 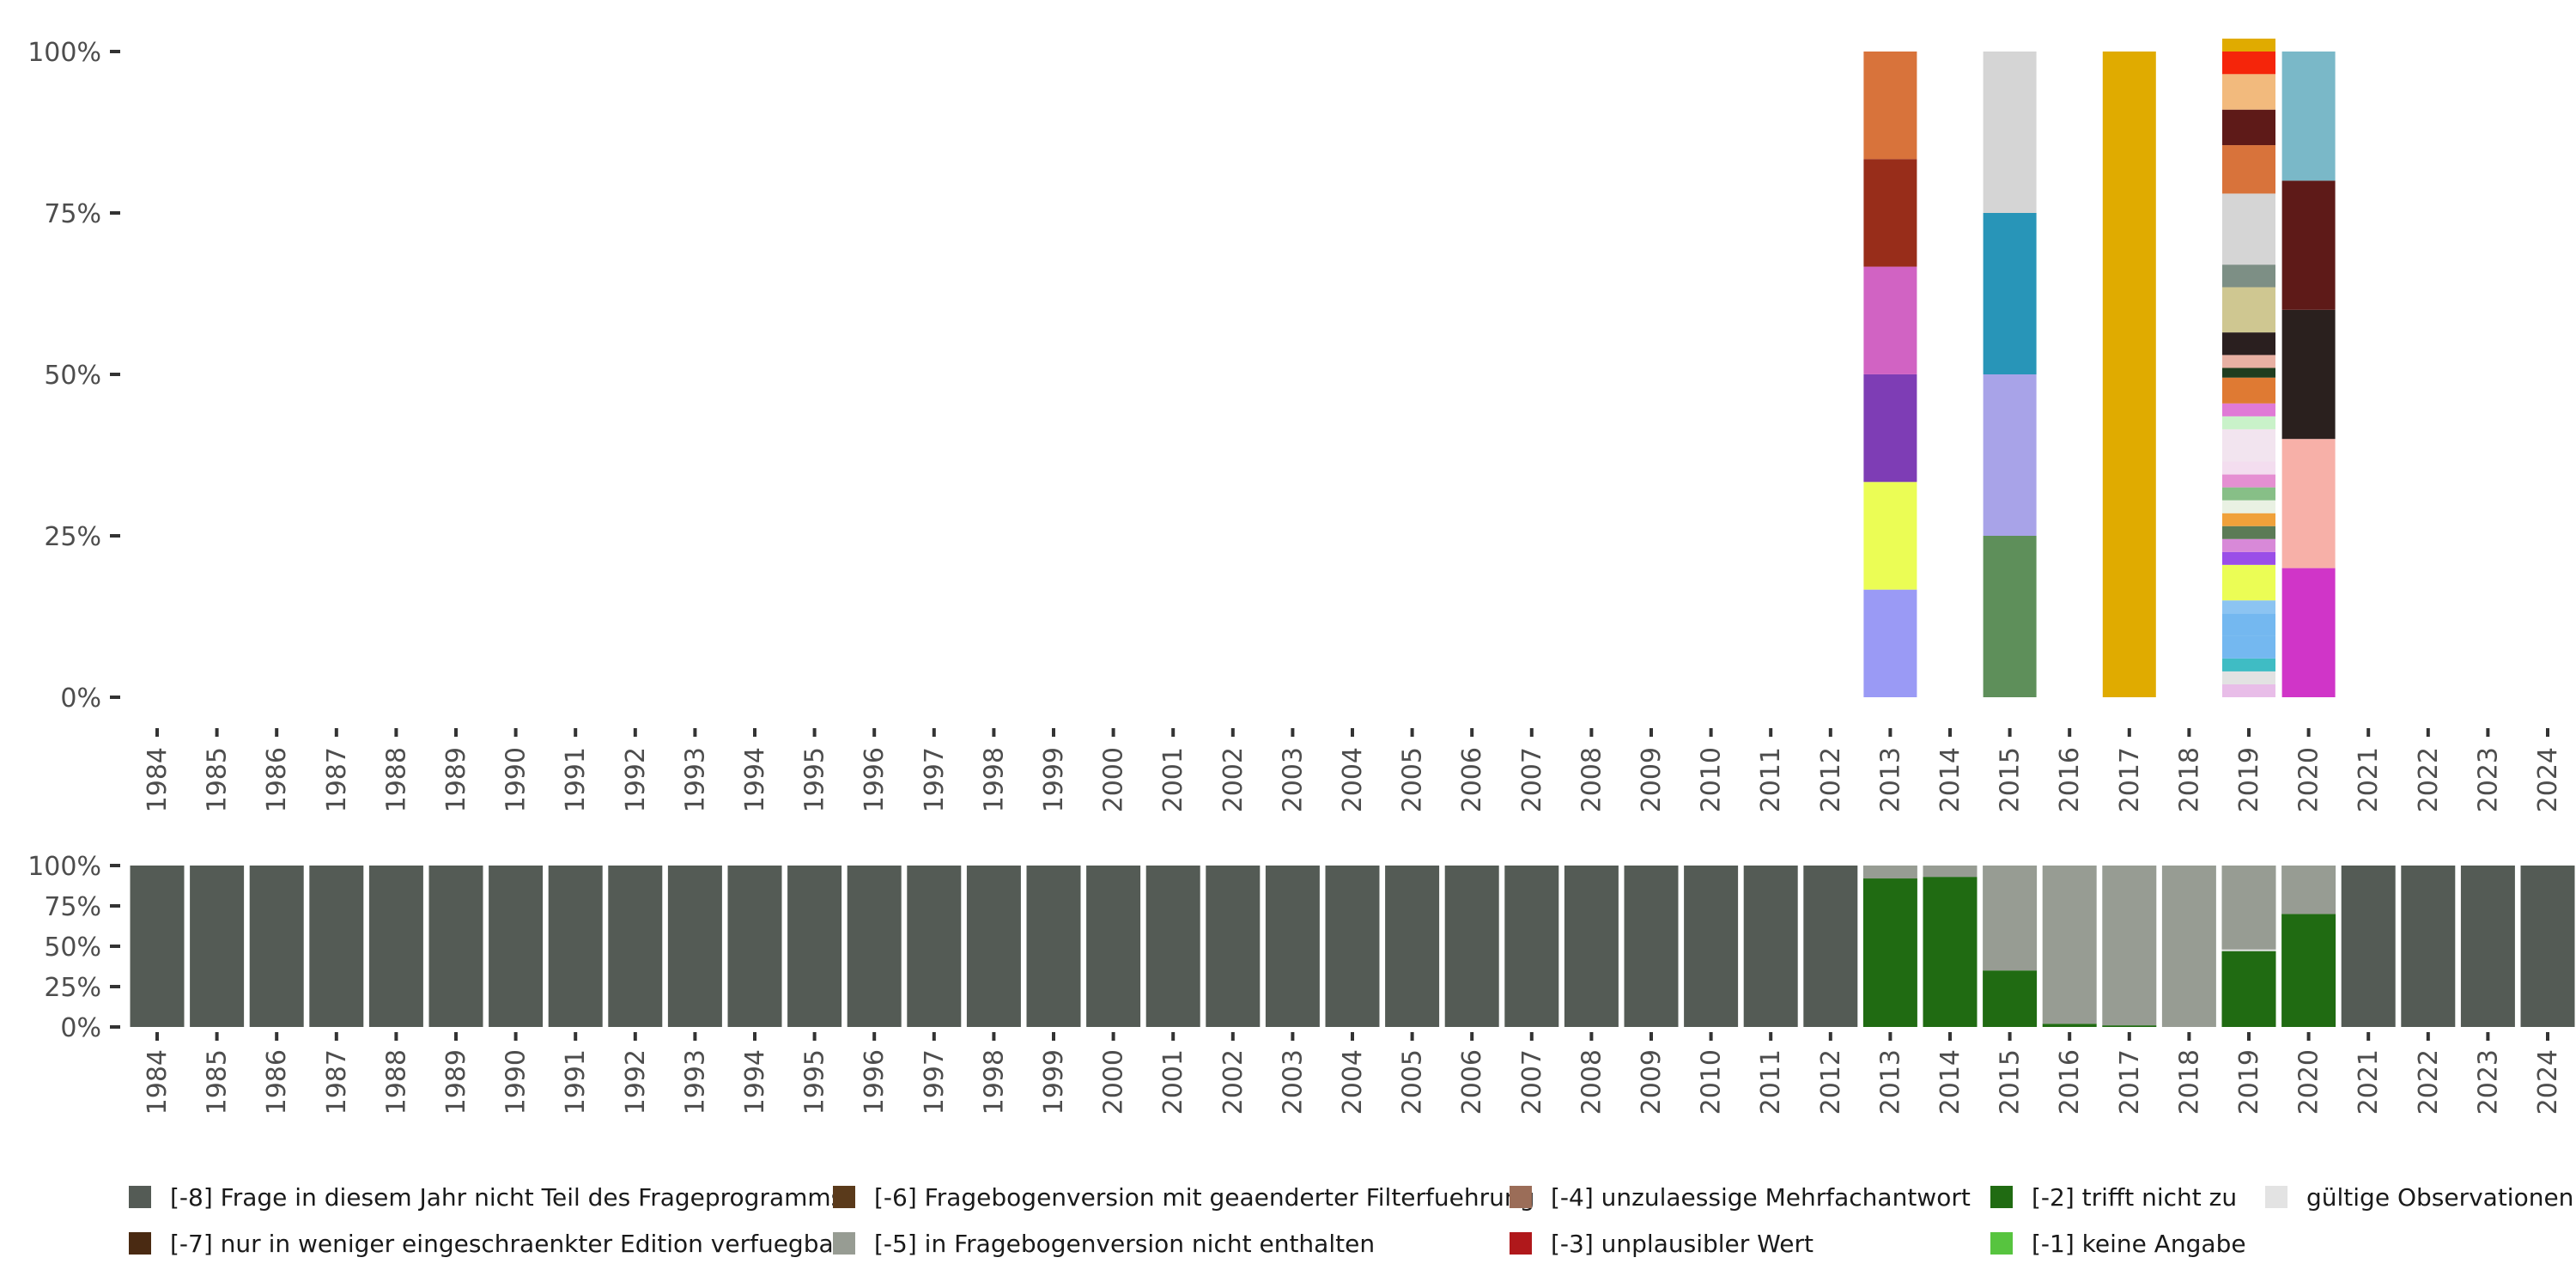 What do you see at coordinates (1592, 1082) in the screenshot?
I see `x-tick-label: 2008` at bounding box center [1592, 1082].